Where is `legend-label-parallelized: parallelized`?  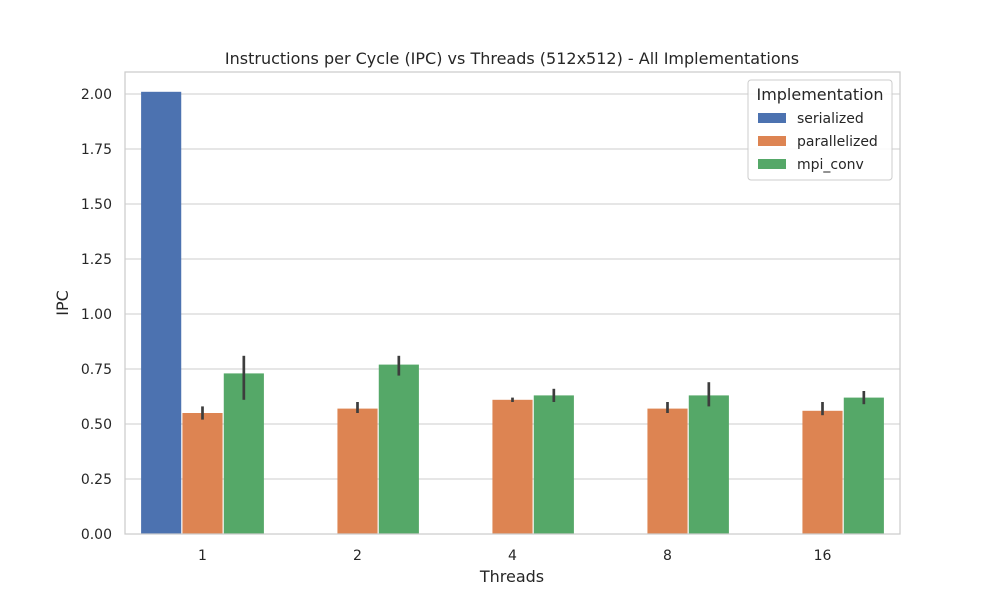
legend-label-parallelized: parallelized is located at coordinates (837, 142).